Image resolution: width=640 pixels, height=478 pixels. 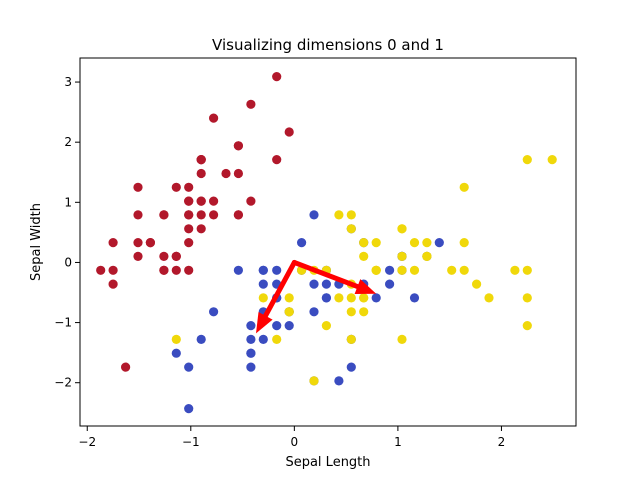 I want to click on y-tick-label: 2, so click(x=68, y=142).